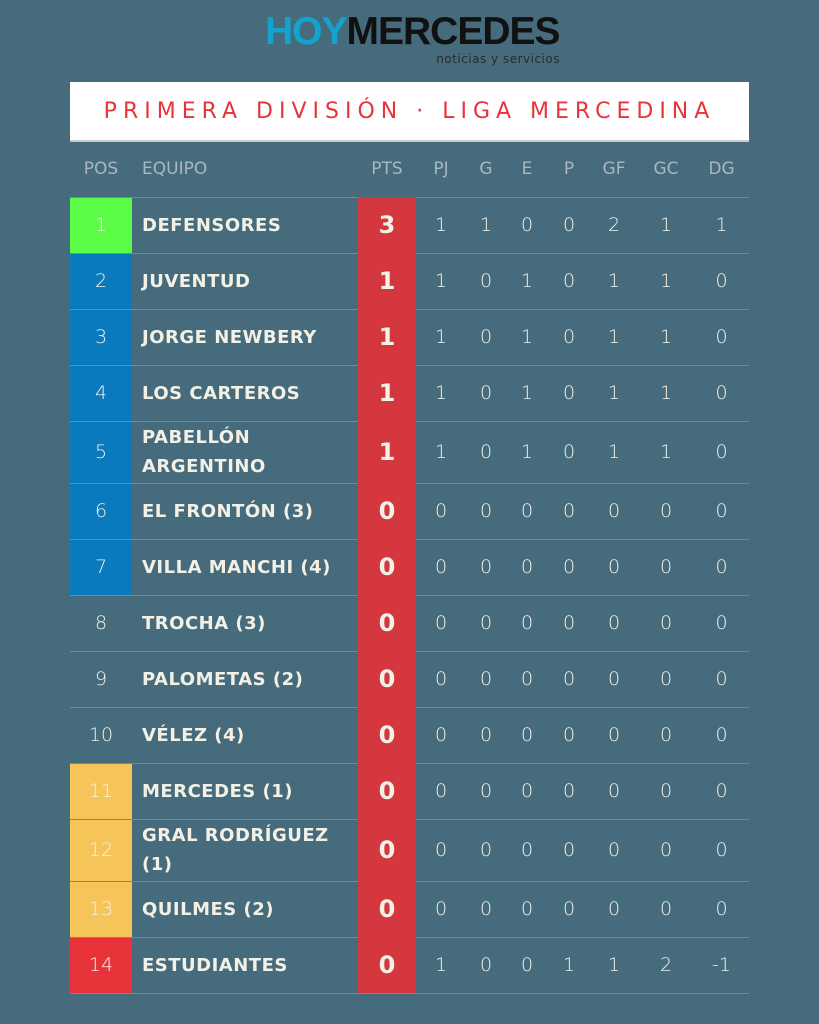 This screenshot has width=819, height=1024. I want to click on cell-pos: 3, so click(101, 336).